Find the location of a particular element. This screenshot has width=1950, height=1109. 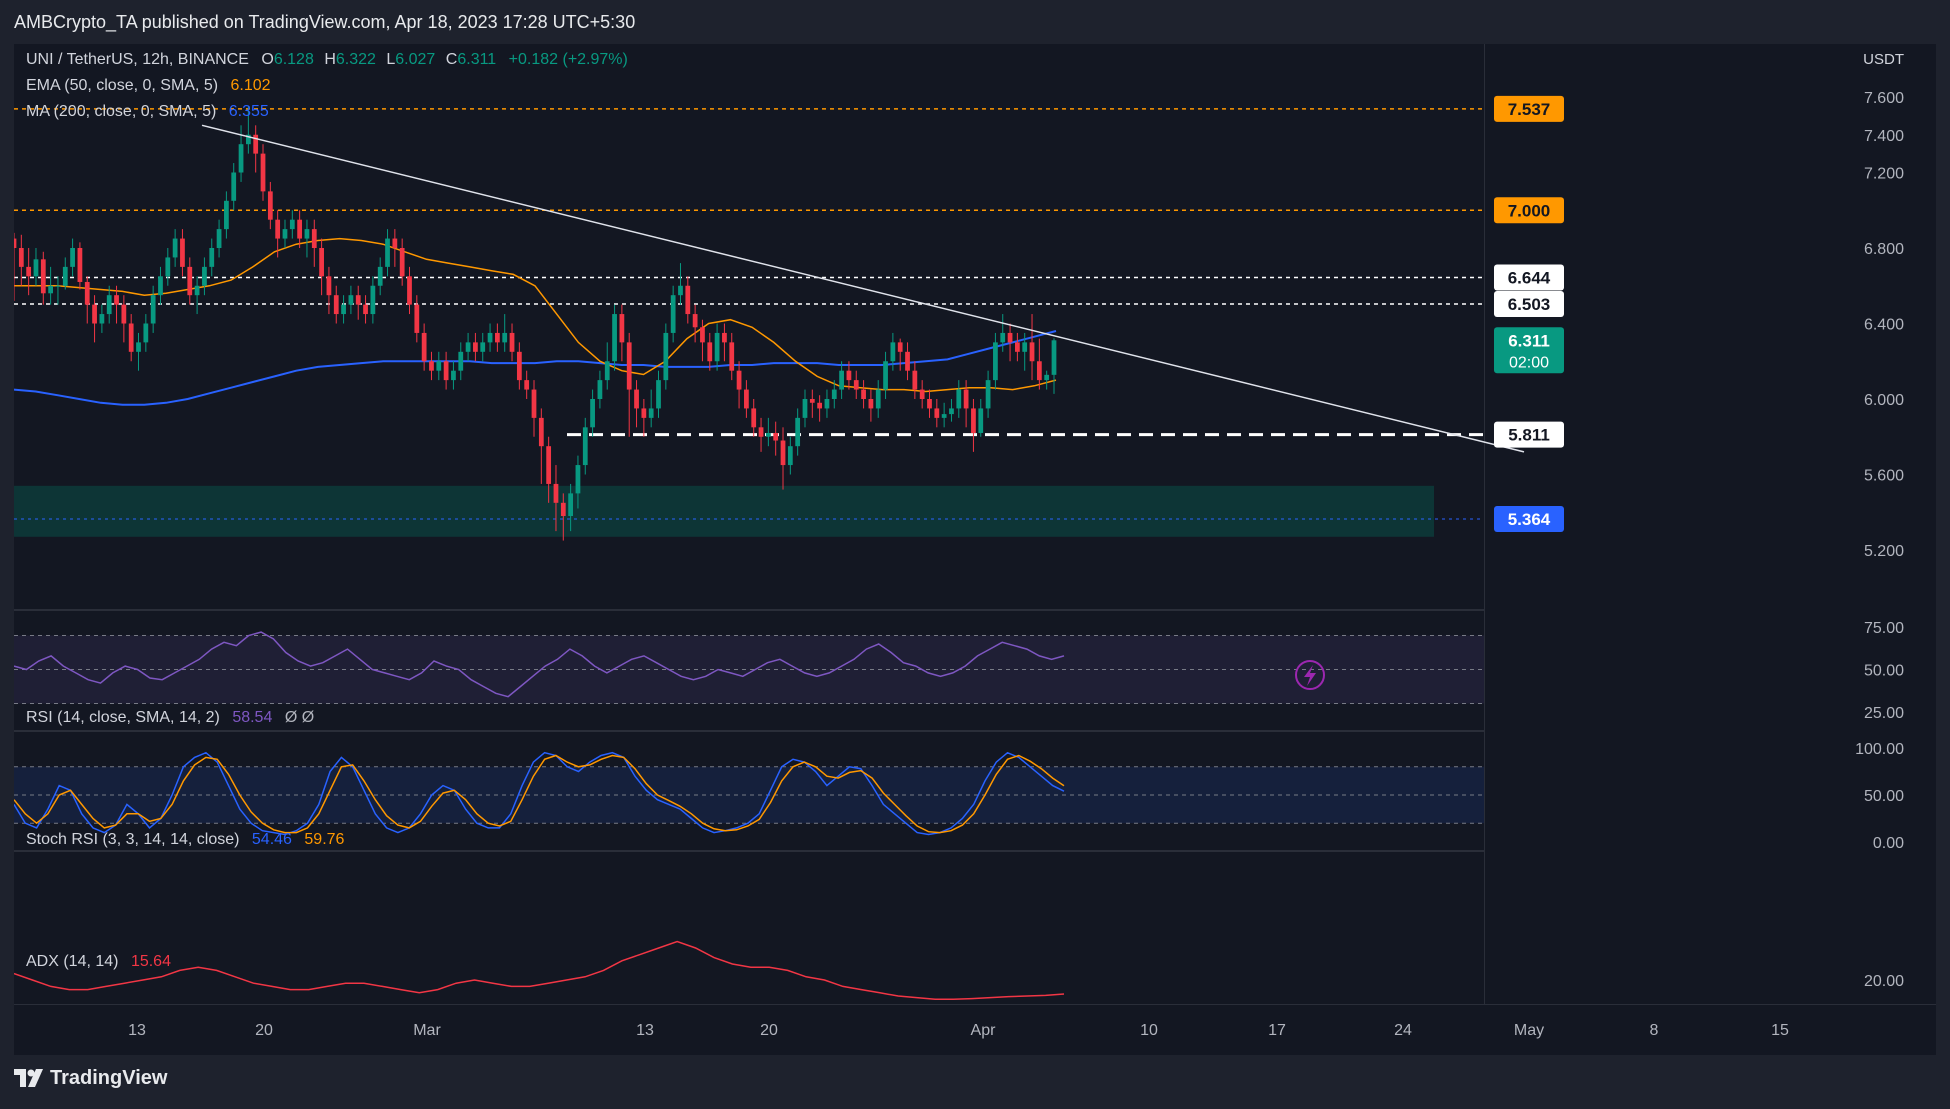

legend-row-ema: EMA (50, close, 0, SMA, 5) 6.102 is located at coordinates (148, 85).